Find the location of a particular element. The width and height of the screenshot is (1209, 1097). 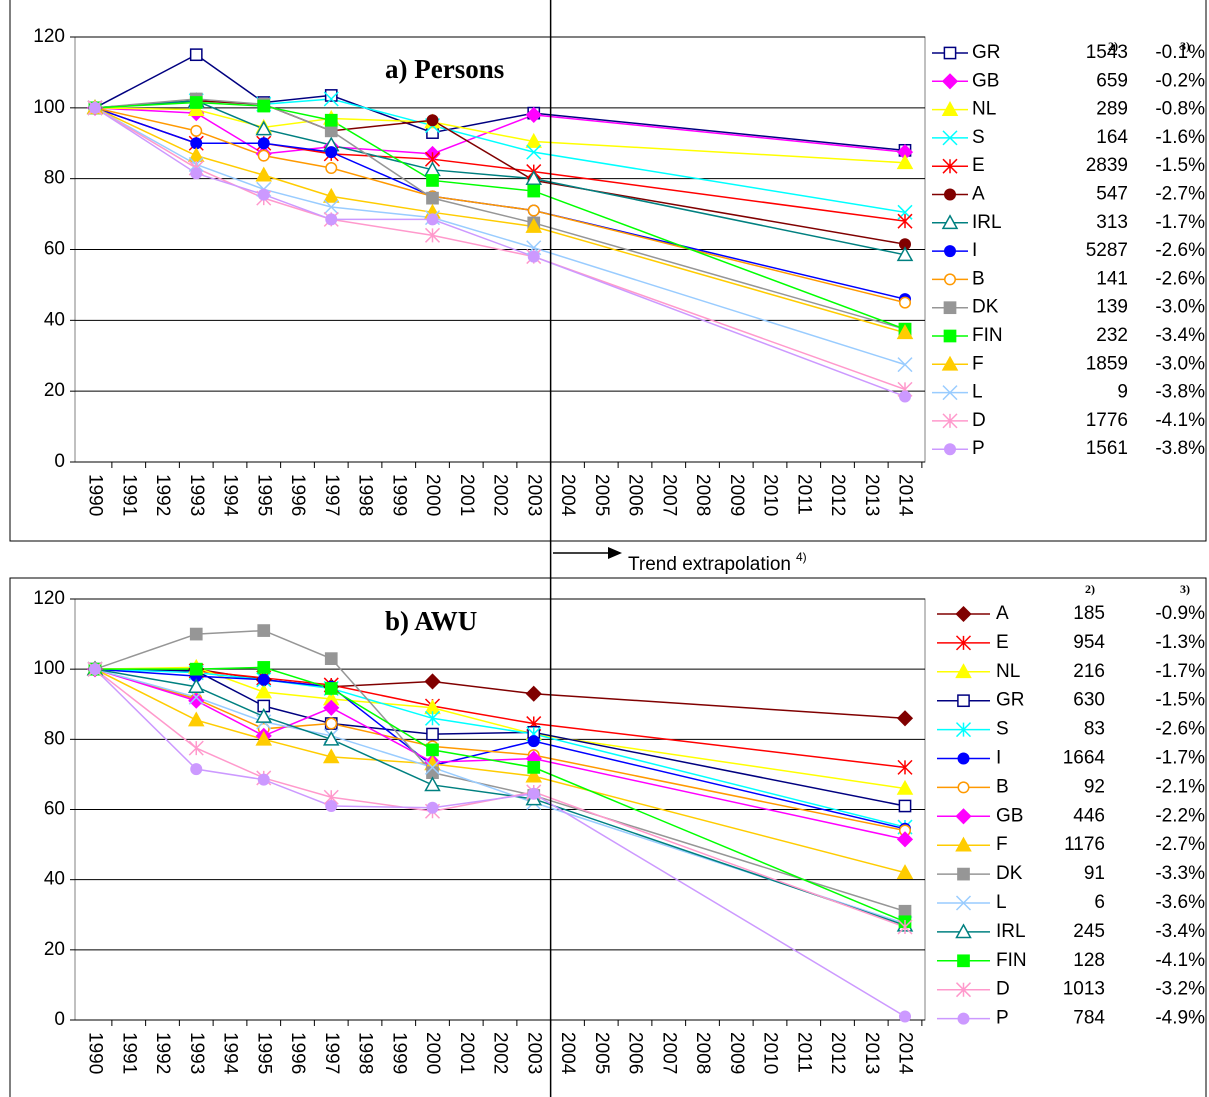

chart-title: a) Persons is located at coordinates (444, 69).